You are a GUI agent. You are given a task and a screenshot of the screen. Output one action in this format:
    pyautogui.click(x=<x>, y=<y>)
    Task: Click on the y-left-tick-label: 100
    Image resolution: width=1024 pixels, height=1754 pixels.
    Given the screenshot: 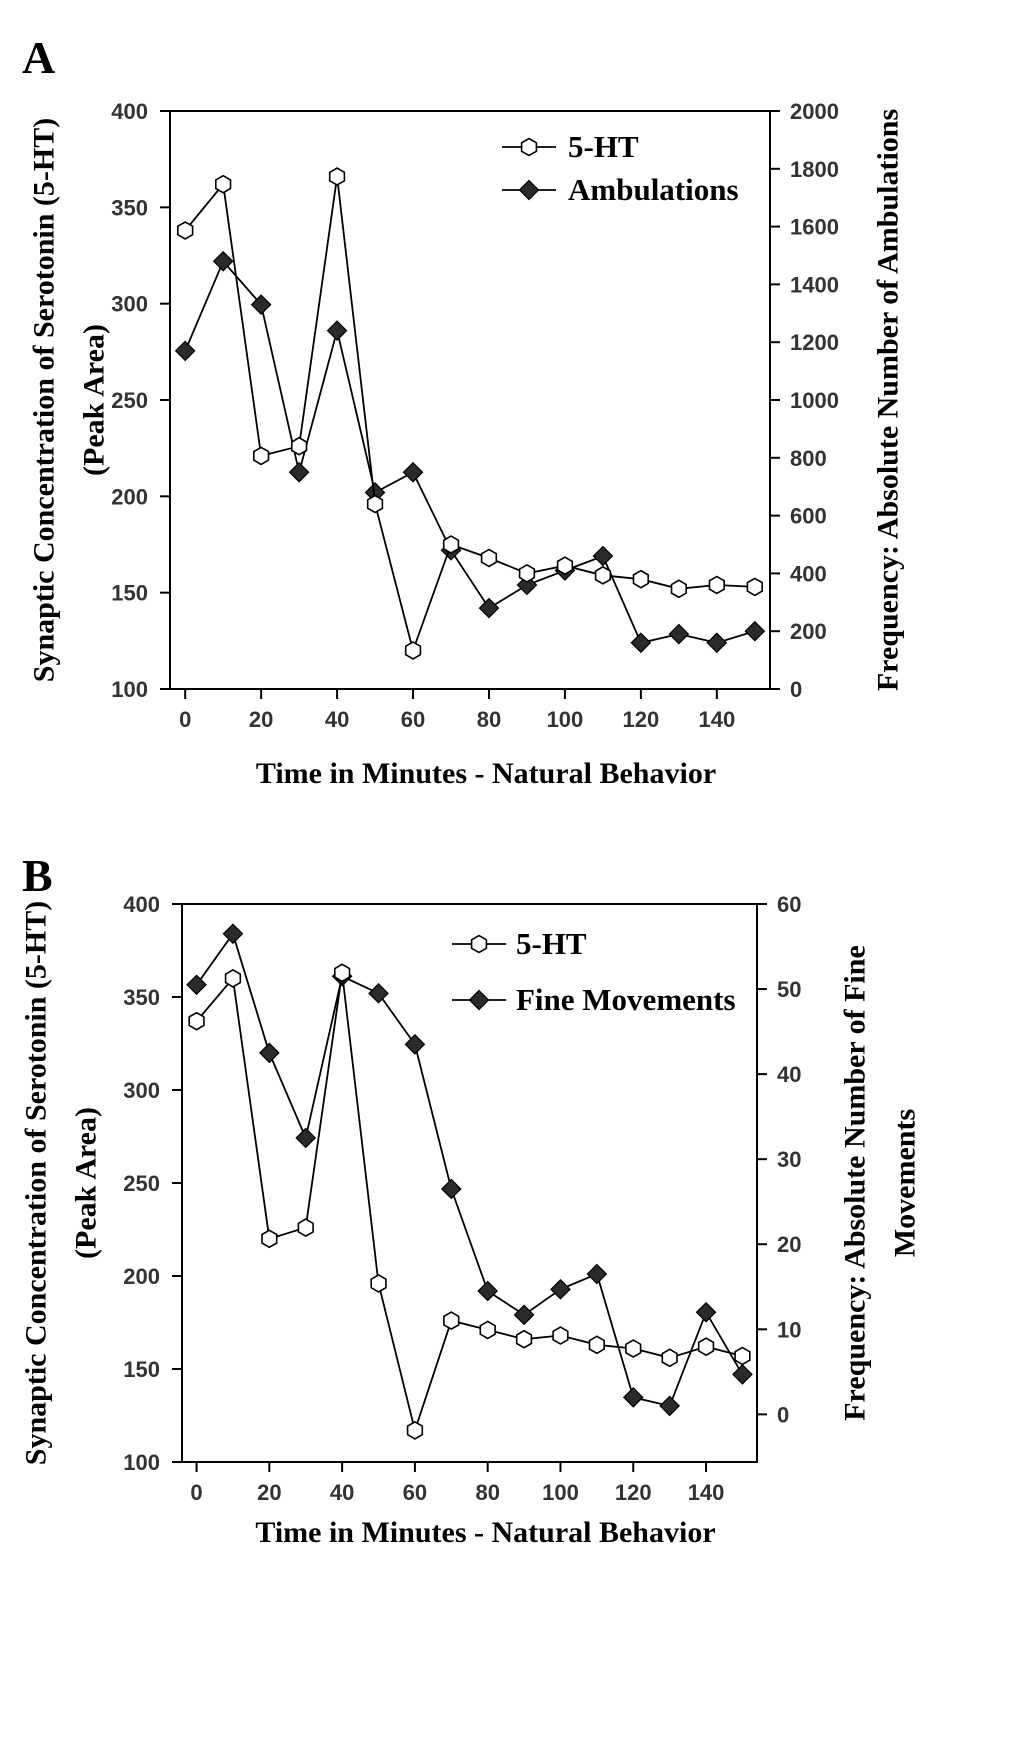 What is the action you would take?
    pyautogui.click(x=141, y=1462)
    